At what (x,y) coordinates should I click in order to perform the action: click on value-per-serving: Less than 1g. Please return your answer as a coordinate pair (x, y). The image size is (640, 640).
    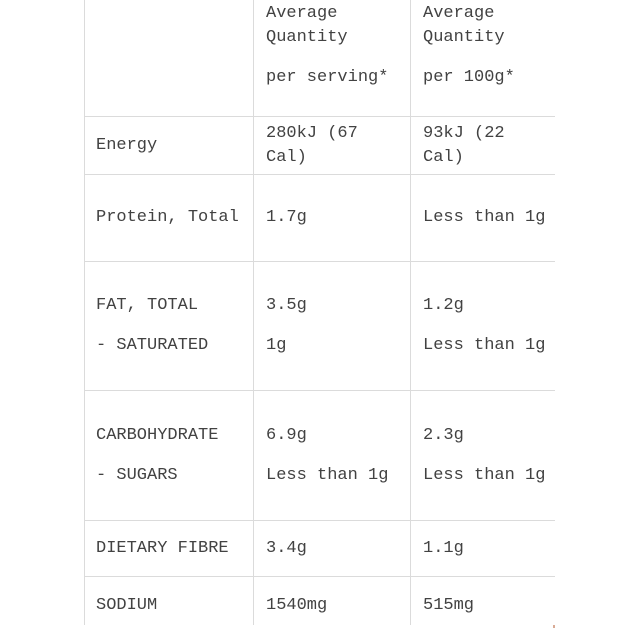
    Looking at the image, I should click on (327, 475).